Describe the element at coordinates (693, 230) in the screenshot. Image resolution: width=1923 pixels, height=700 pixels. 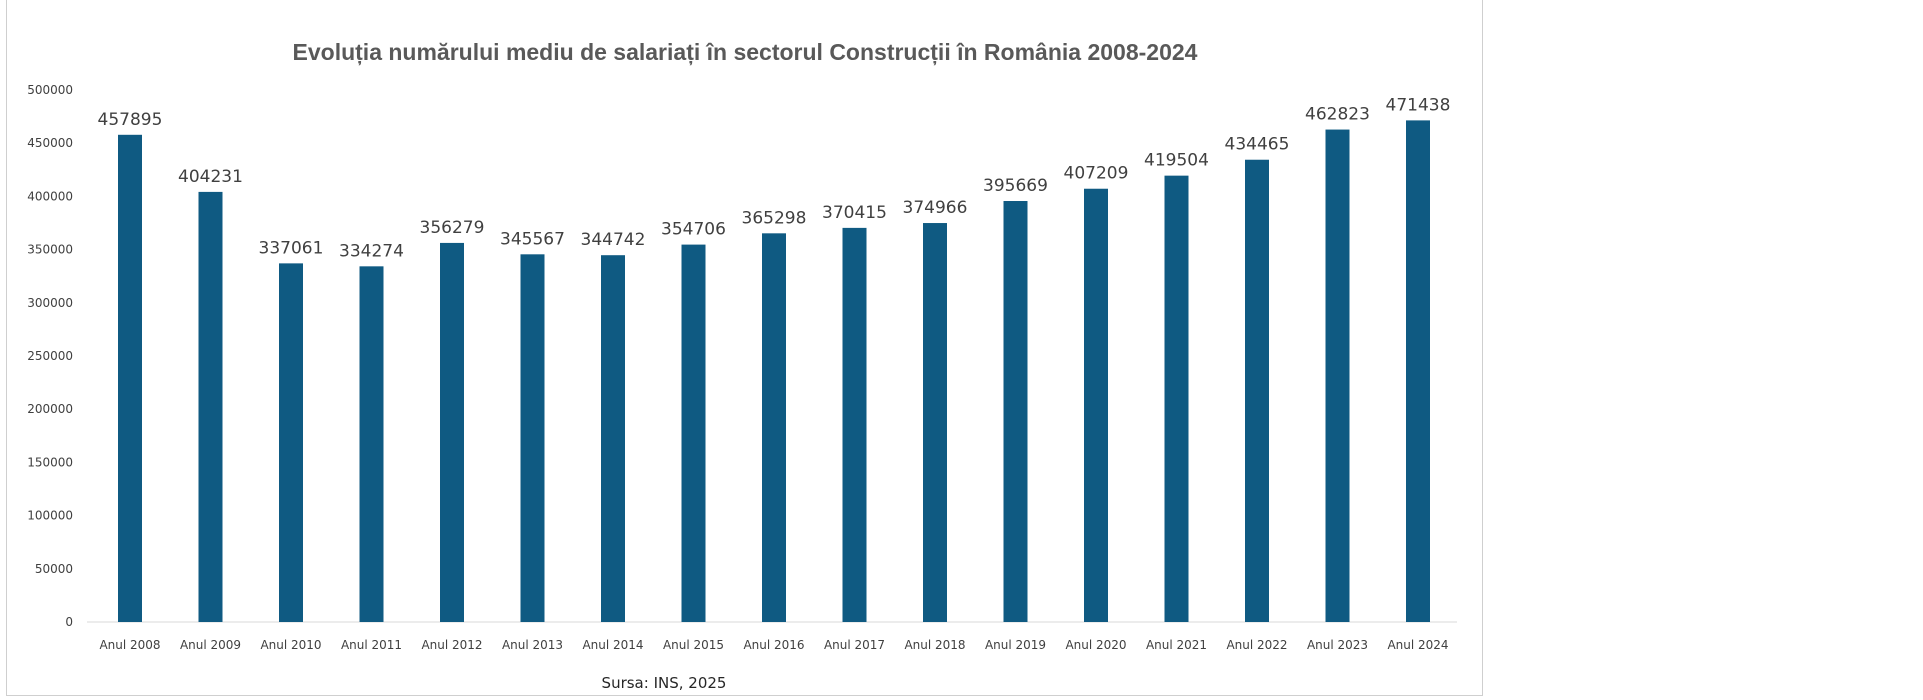
I see `data-label: 354706` at that location.